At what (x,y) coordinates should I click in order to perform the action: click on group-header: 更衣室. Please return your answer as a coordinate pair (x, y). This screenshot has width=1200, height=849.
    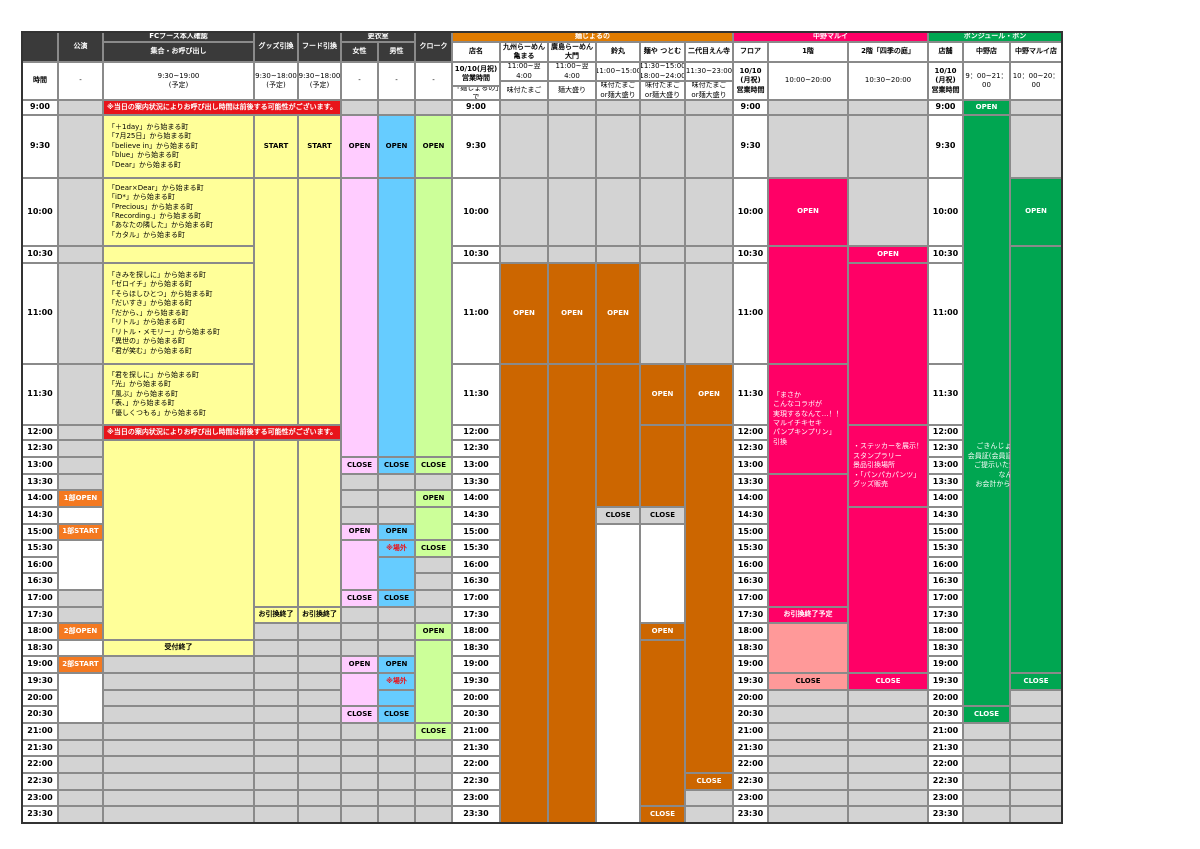
    Looking at the image, I should click on (378, 37).